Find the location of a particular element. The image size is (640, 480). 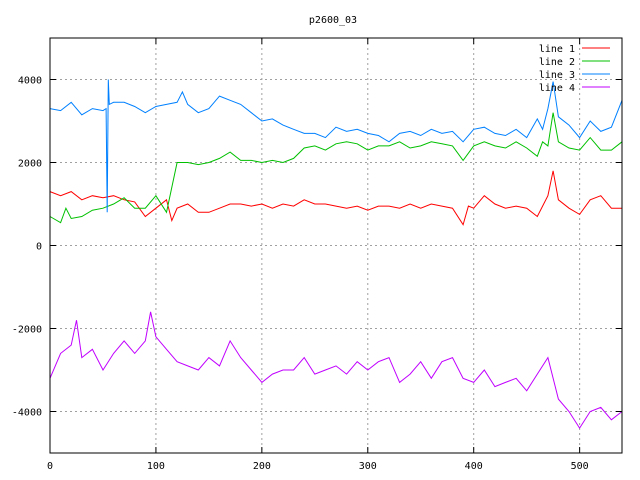

y-tick-label: -4000 is located at coordinates (27, 413).